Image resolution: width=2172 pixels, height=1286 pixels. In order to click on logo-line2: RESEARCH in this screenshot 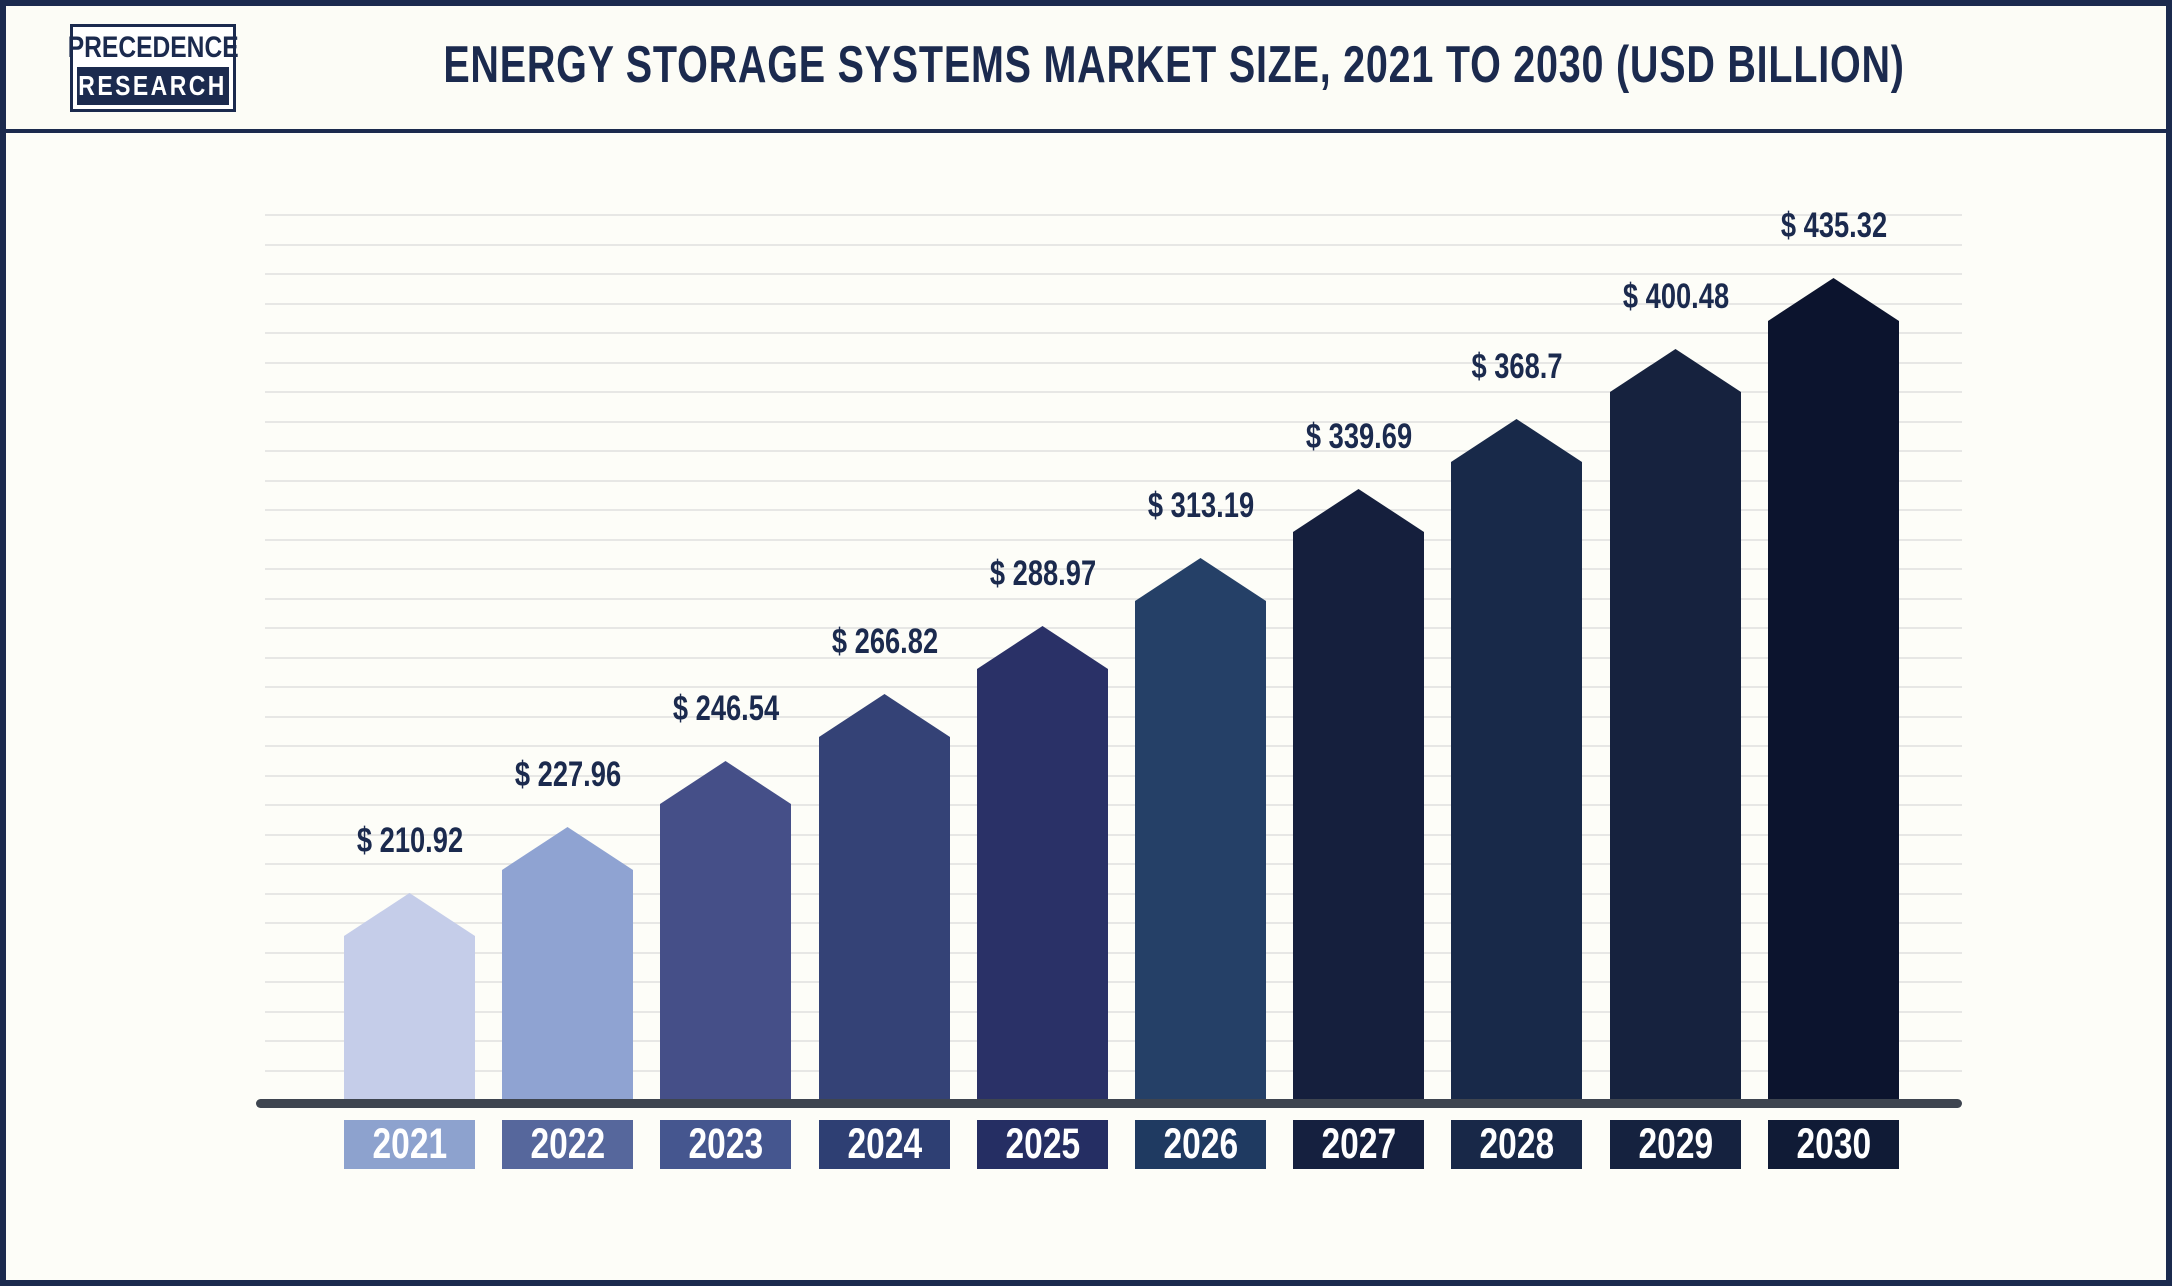, I will do `click(153, 85)`.